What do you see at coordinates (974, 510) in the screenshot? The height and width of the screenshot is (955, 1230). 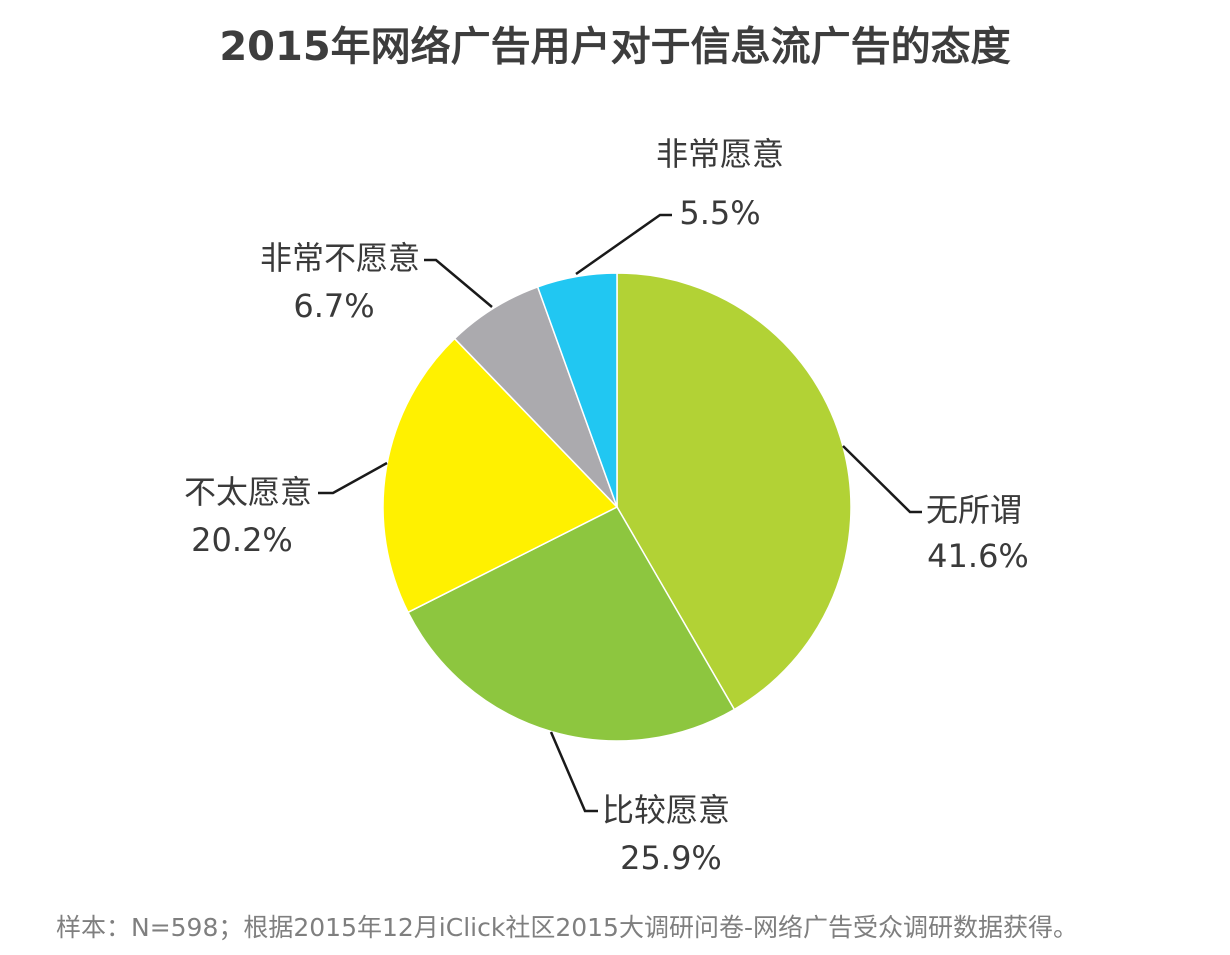 I see `slice-label-0: 无所谓` at bounding box center [974, 510].